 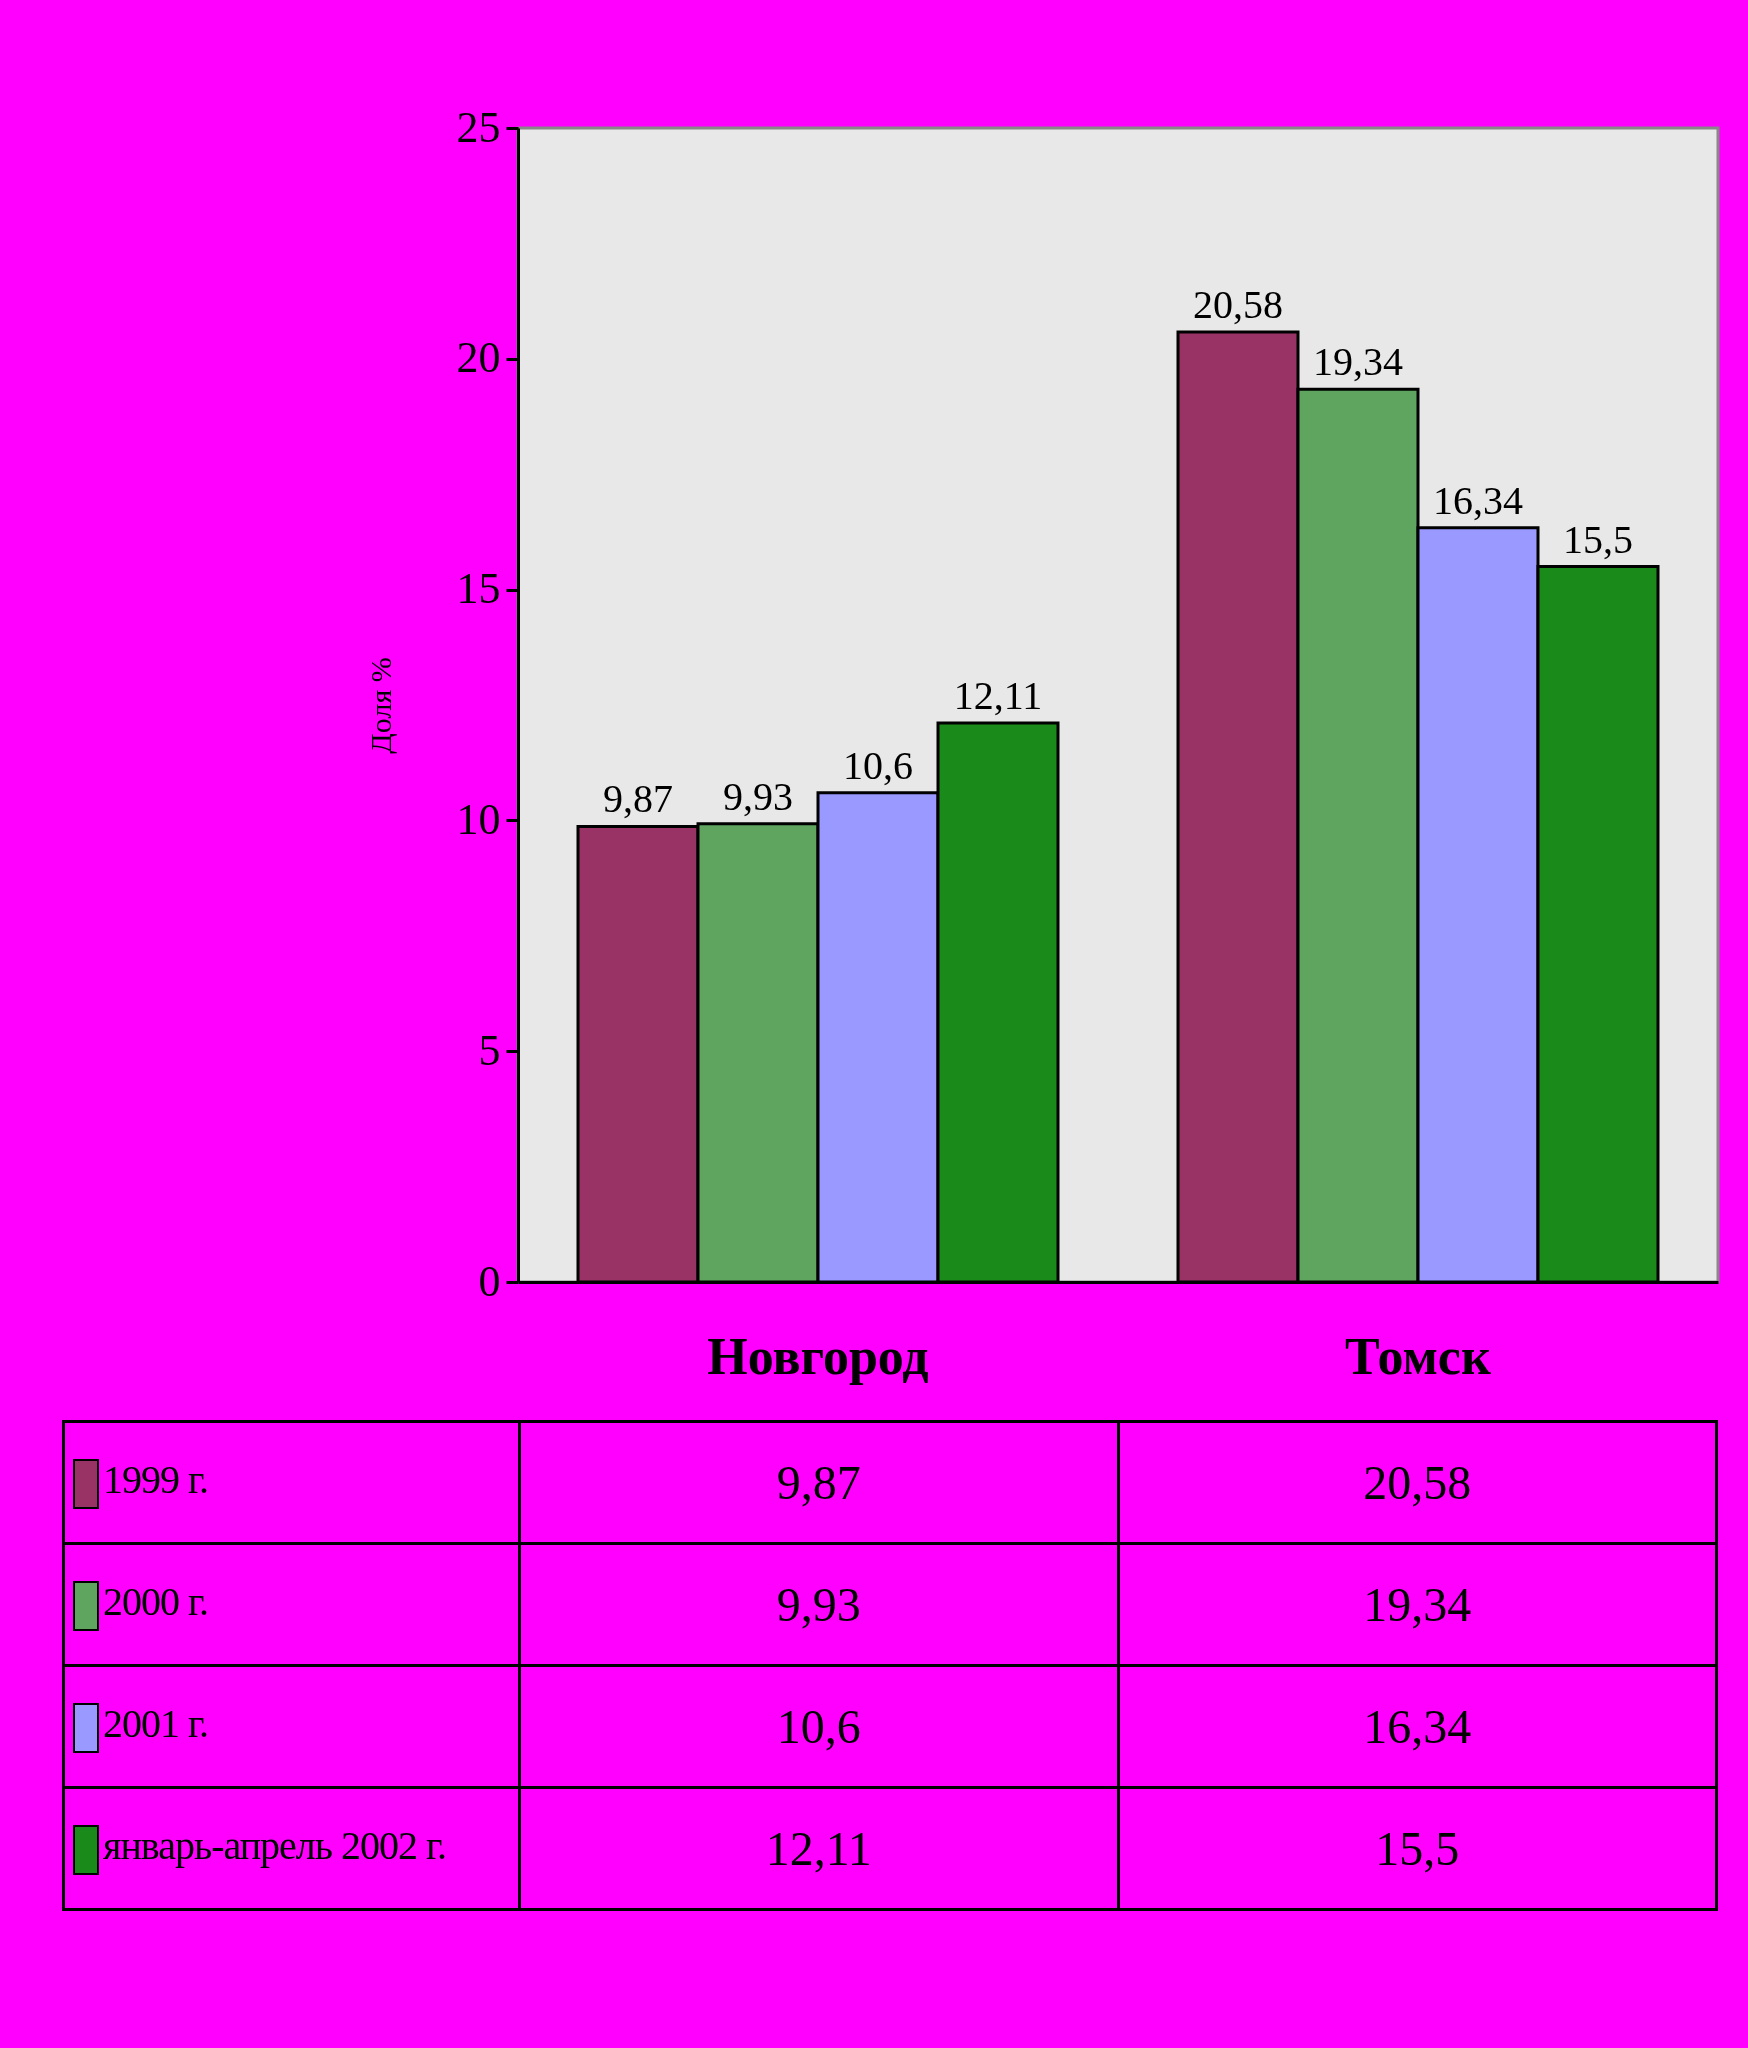 I want to click on y-tick-label: 25, so click(x=478, y=127).